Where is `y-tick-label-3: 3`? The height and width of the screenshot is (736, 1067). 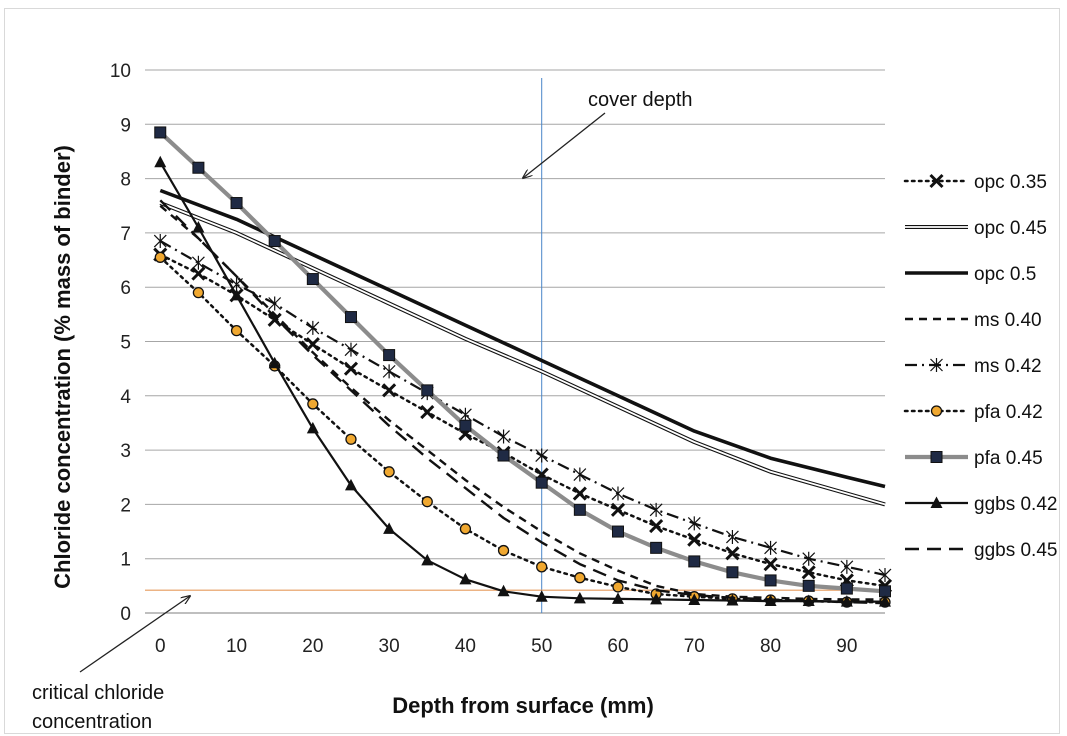 y-tick-label-3: 3 is located at coordinates (125, 451).